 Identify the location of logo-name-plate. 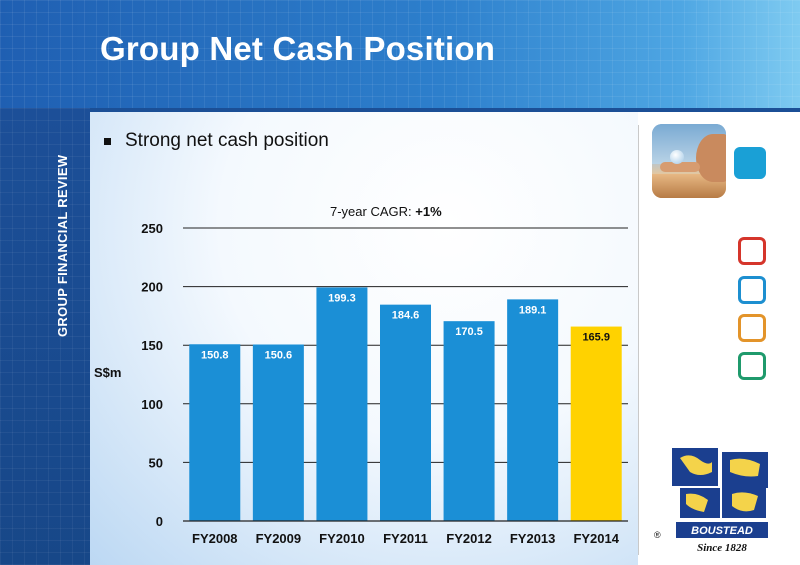
(722, 530).